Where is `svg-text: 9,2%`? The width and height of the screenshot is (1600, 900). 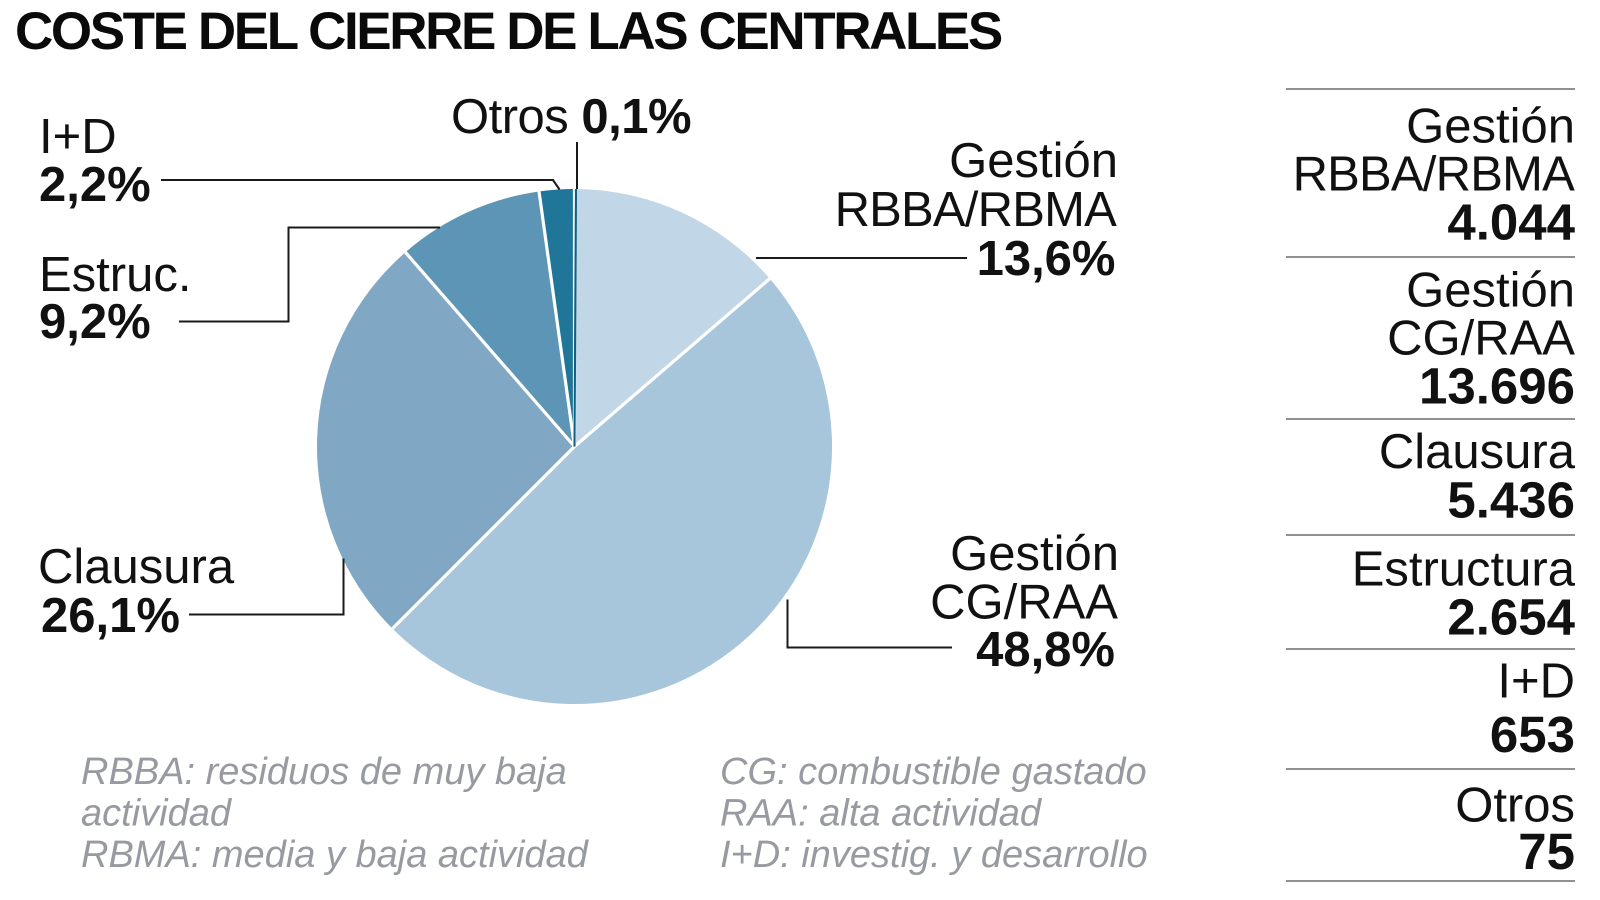
svg-text: 9,2% is located at coordinates (95, 322).